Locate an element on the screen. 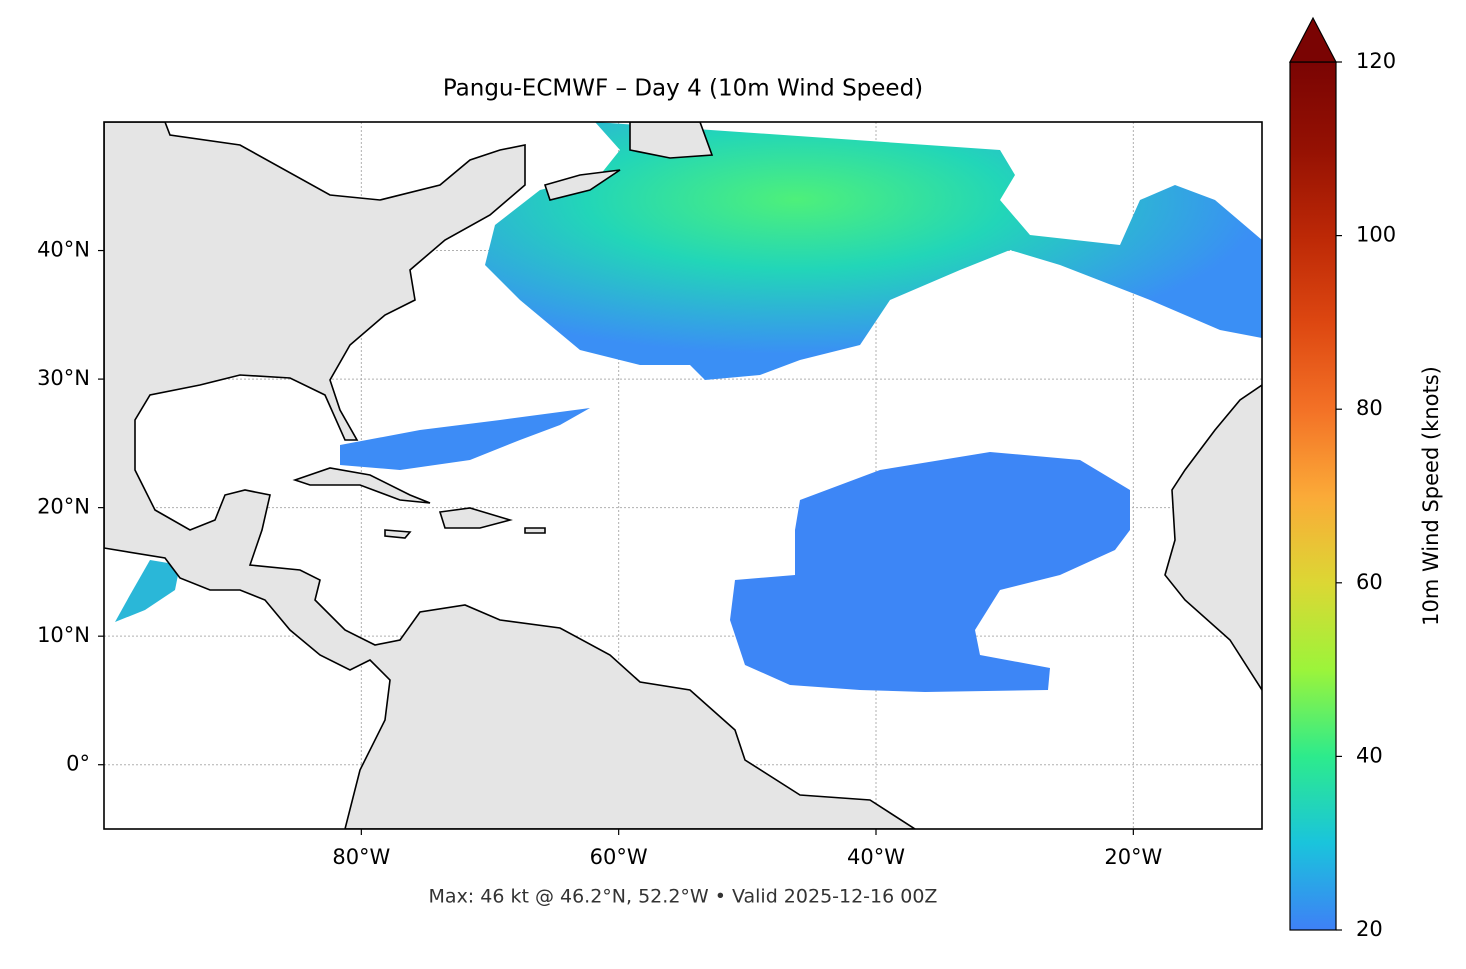 The width and height of the screenshot is (1466, 969). y-tick-label: 20°N is located at coordinates (63, 507).